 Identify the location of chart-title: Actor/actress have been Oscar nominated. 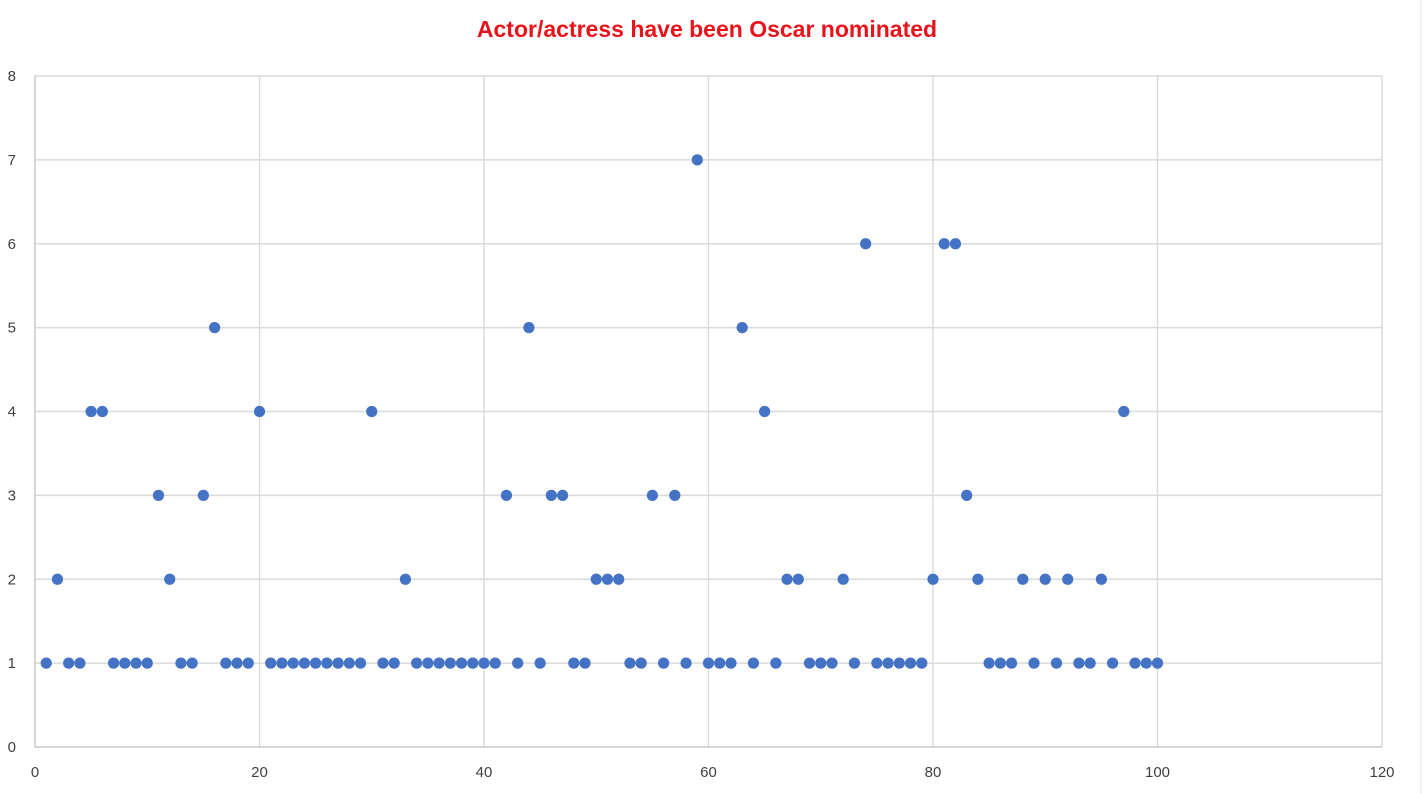
(707, 29).